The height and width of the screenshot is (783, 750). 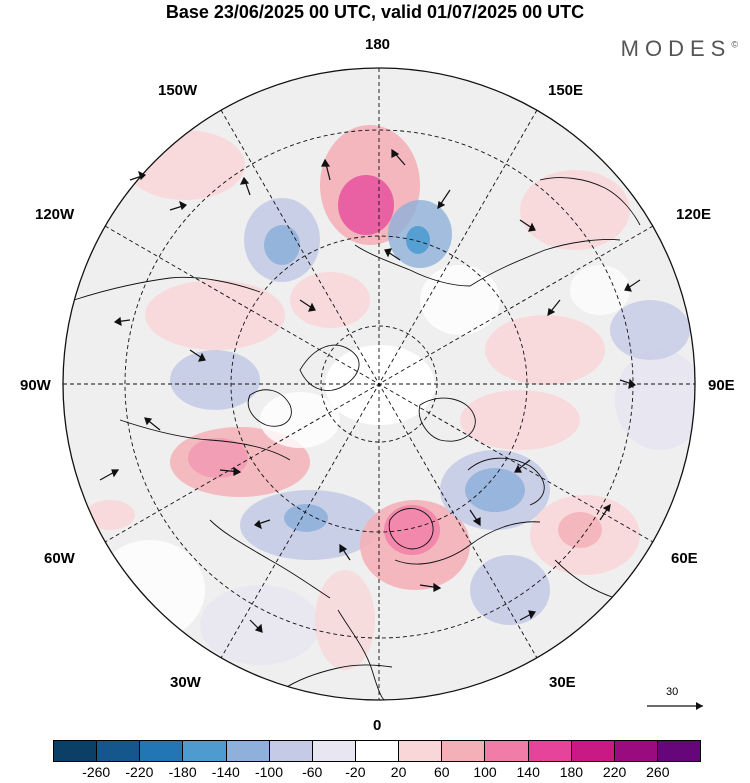 What do you see at coordinates (355, 772) in the screenshot?
I see `legend-tick-label: -20` at bounding box center [355, 772].